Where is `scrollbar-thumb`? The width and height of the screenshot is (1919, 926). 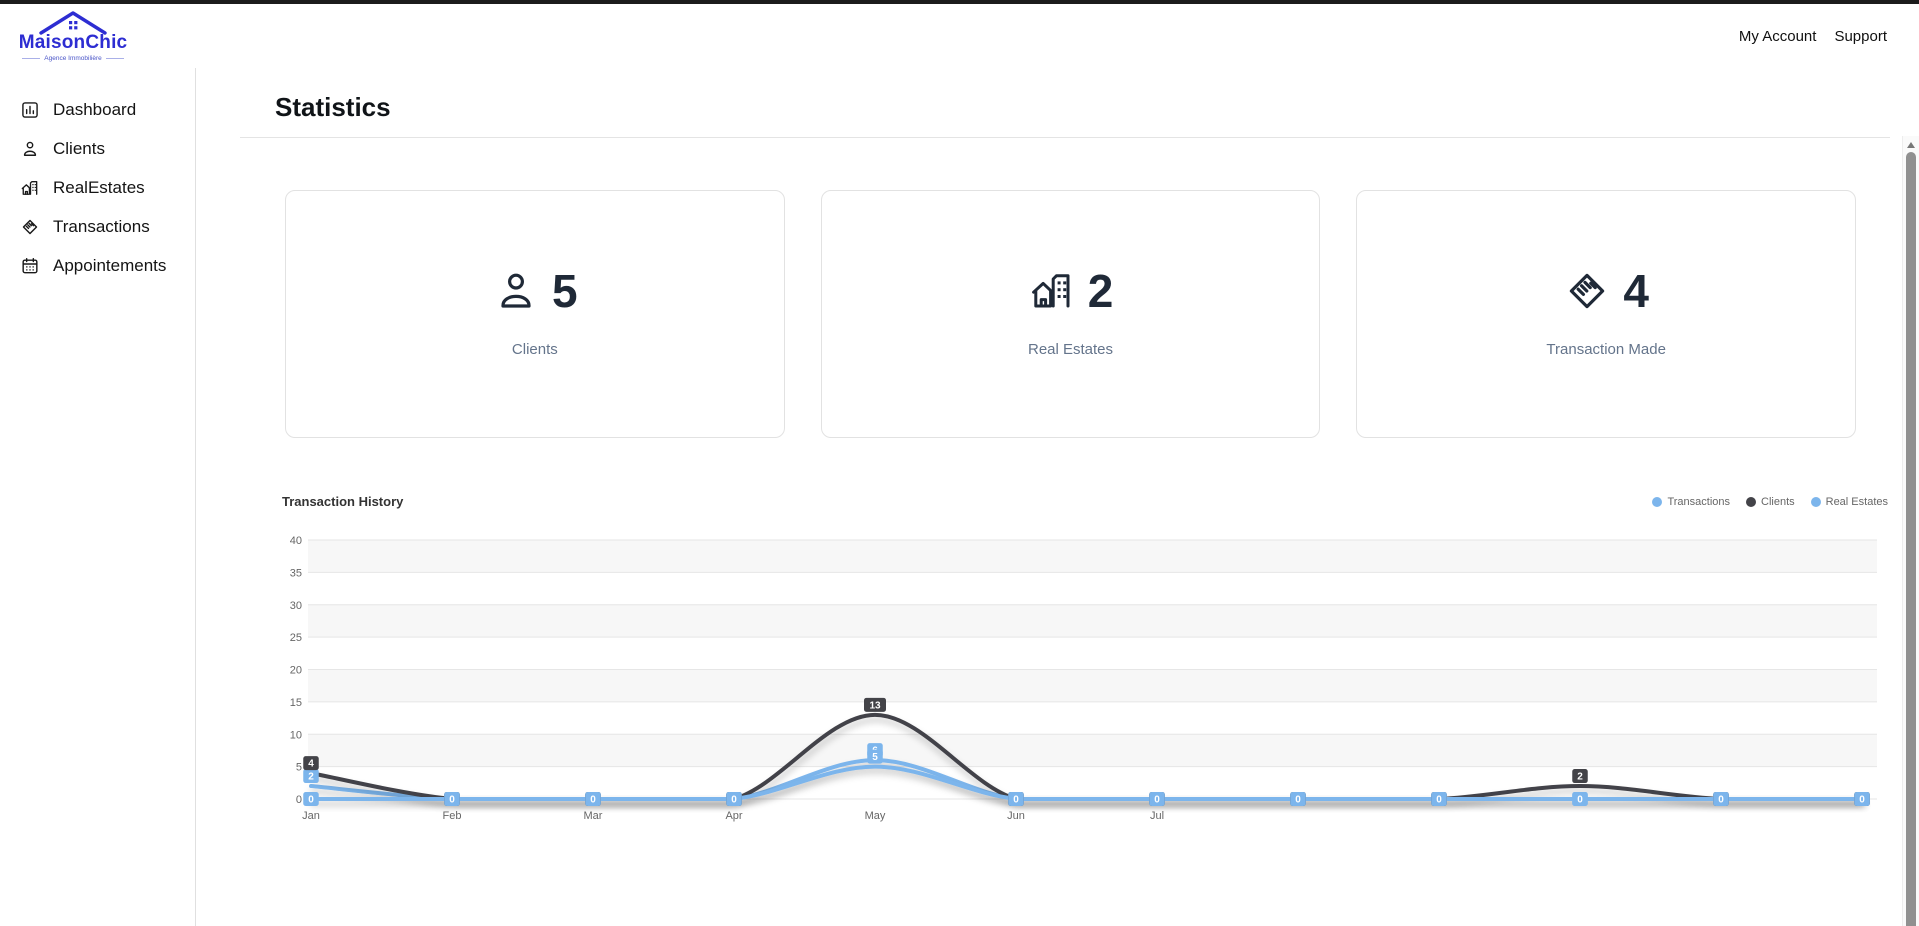
scrollbar-thumb is located at coordinates (1911, 539).